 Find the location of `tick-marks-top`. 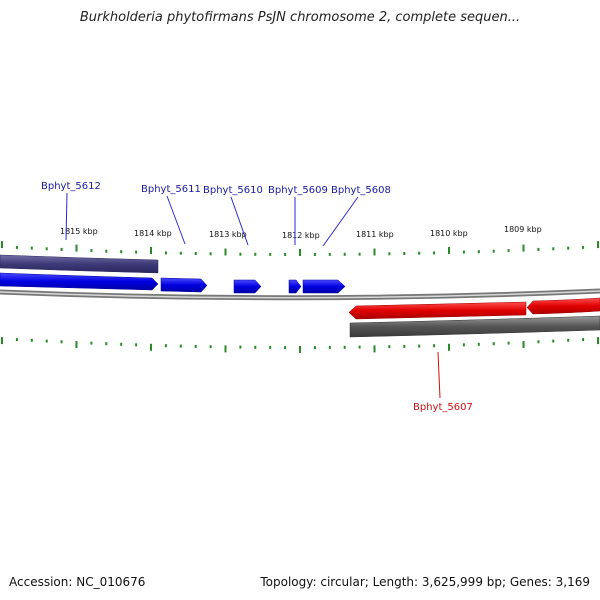

tick-marks-top is located at coordinates (300, 248).